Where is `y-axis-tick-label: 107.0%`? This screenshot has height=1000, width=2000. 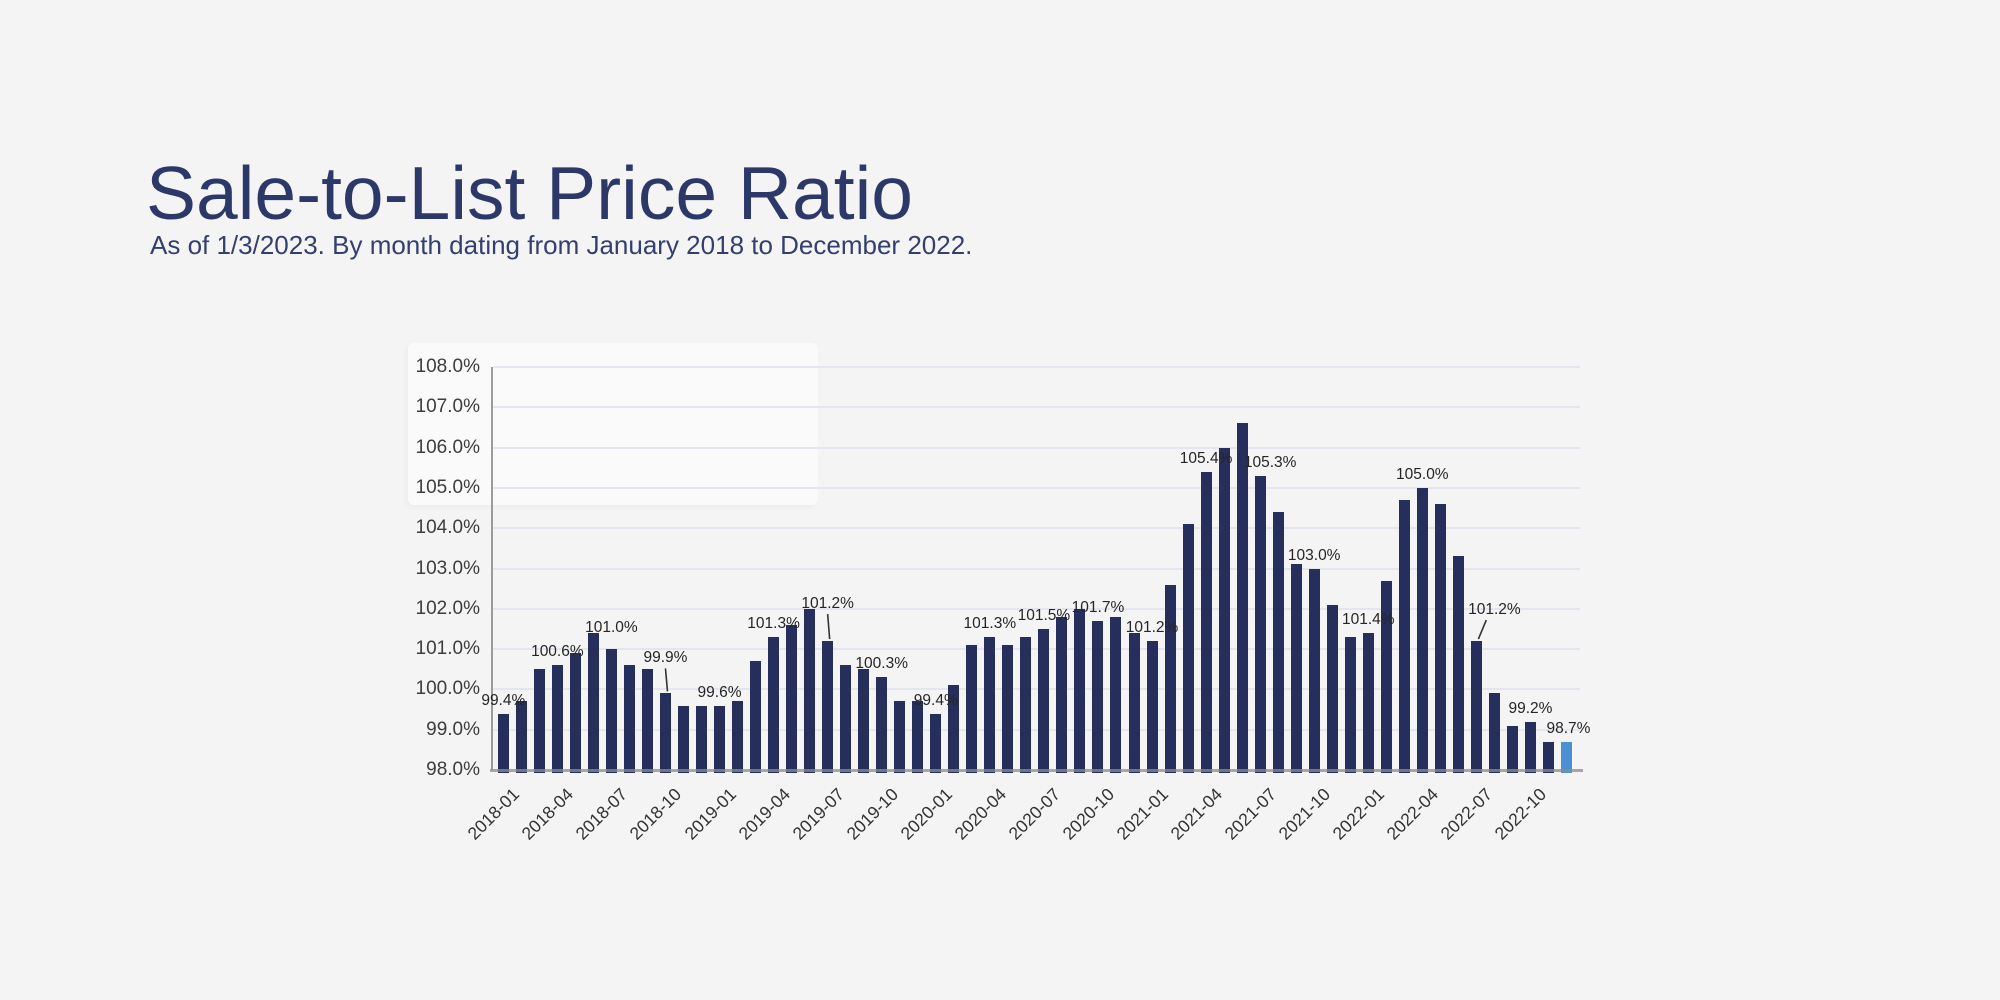 y-axis-tick-label: 107.0% is located at coordinates (447, 407).